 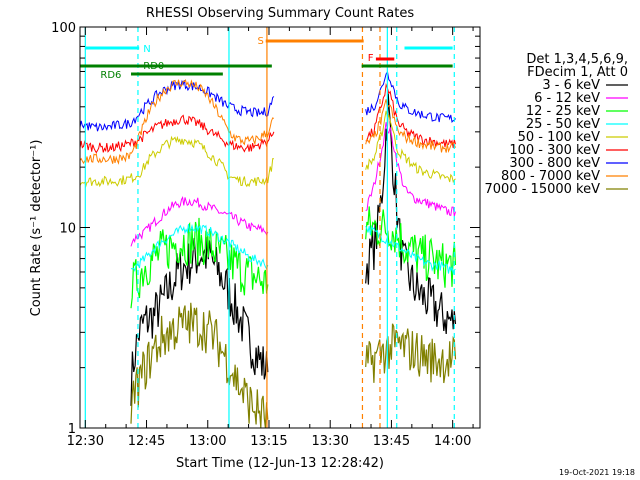 What do you see at coordinates (563, 124) in the screenshot?
I see `legend-label-3: 25 - 50 keV` at bounding box center [563, 124].